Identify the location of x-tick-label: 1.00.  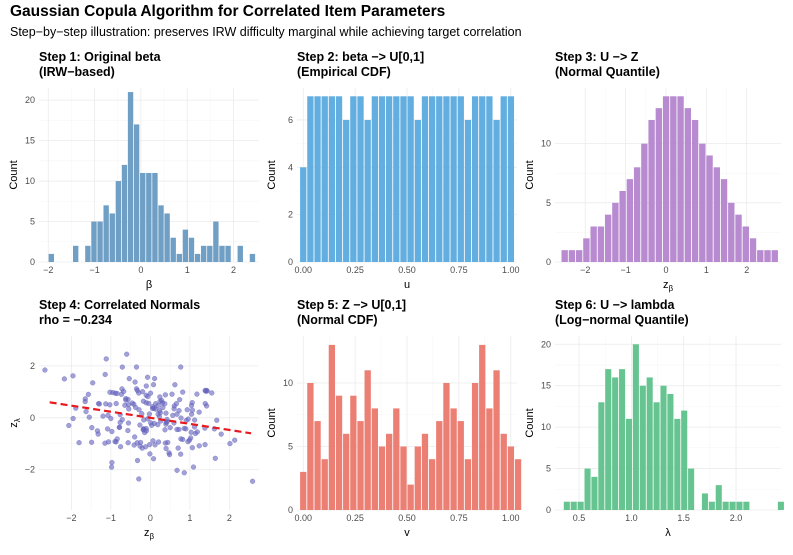
(511, 270).